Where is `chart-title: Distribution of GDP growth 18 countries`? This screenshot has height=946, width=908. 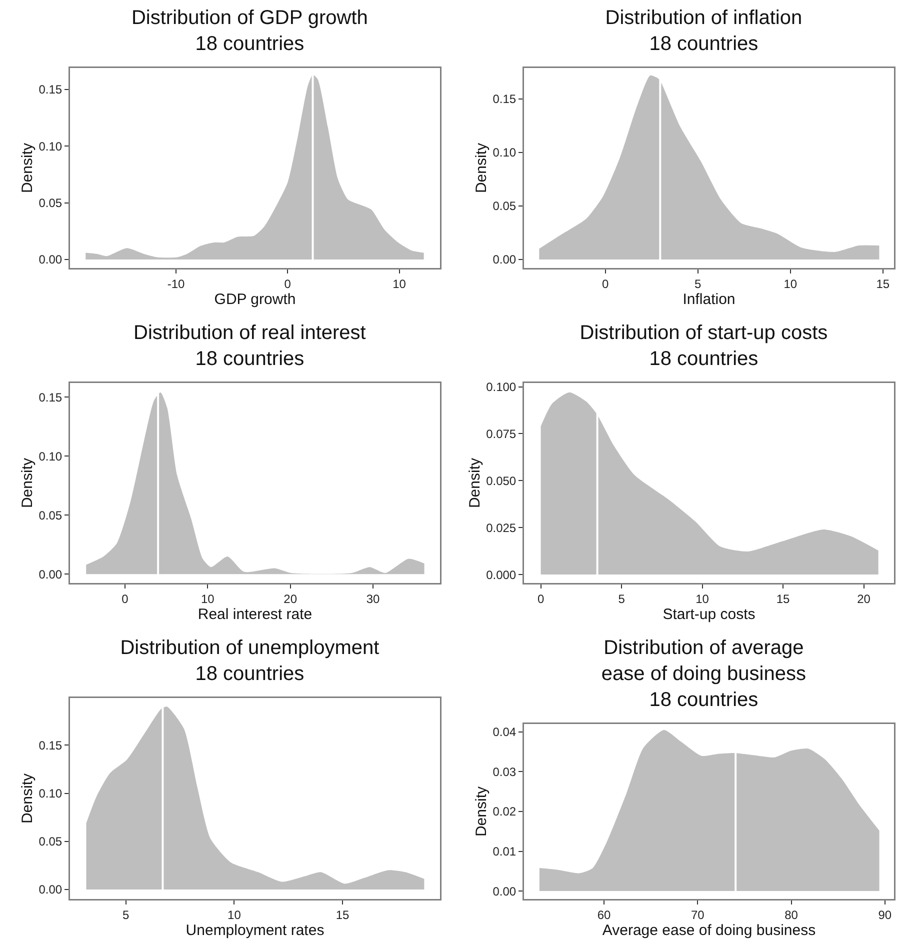 chart-title: Distribution of GDP growth 18 countries is located at coordinates (249, 31).